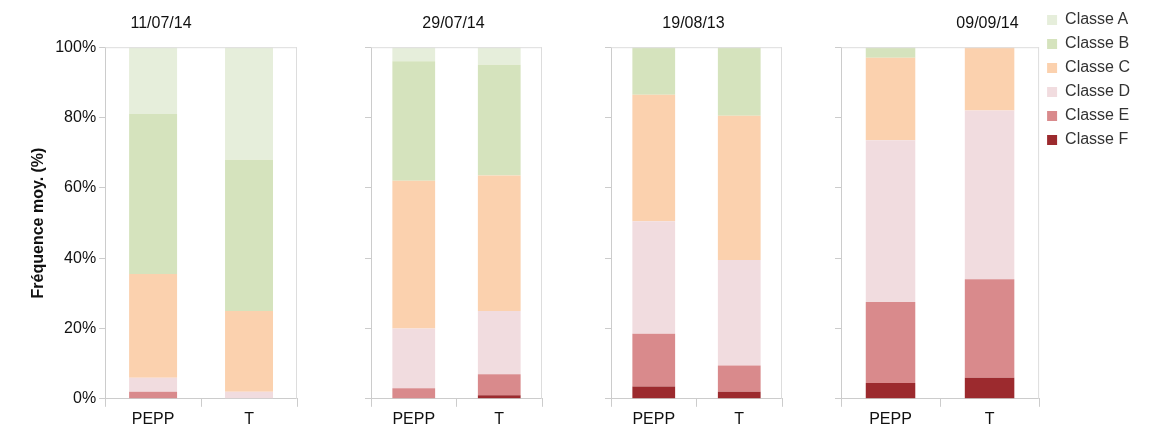  Describe the element at coordinates (80, 327) in the screenshot. I see `y-tick-label: 20%` at that location.